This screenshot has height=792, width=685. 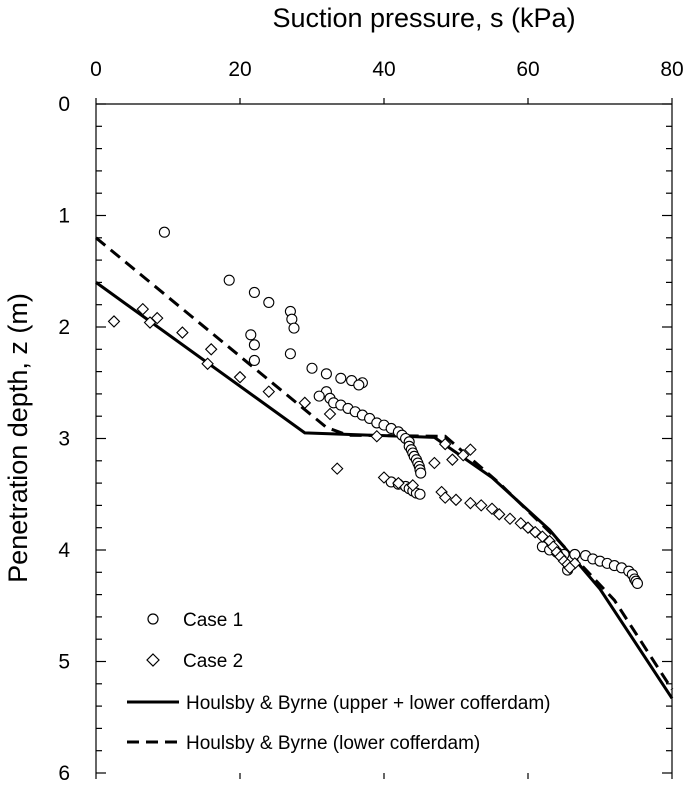 What do you see at coordinates (671, 69) in the screenshot?
I see `x-tick-label: 80` at bounding box center [671, 69].